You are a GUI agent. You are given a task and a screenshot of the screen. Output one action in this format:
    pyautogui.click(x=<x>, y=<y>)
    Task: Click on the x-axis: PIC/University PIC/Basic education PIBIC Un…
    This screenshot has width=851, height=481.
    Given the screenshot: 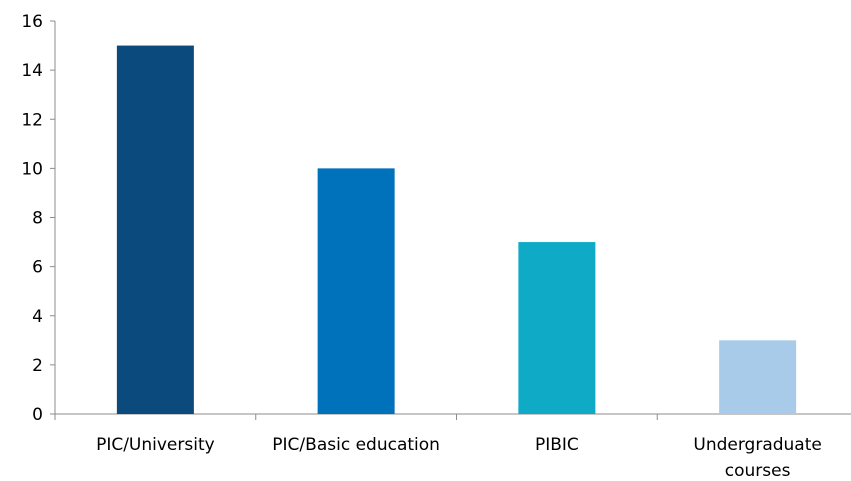 What is the action you would take?
    pyautogui.click(x=452, y=447)
    